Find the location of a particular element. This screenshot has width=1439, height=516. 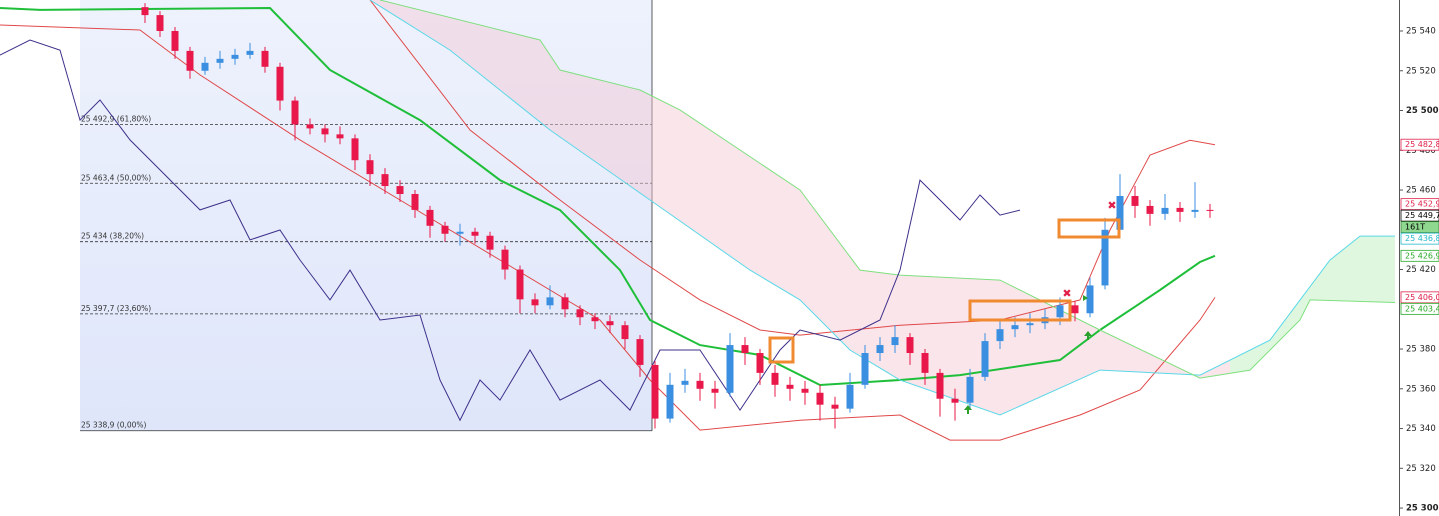

price-tag: 25 406,0 is located at coordinates (1422, 297).